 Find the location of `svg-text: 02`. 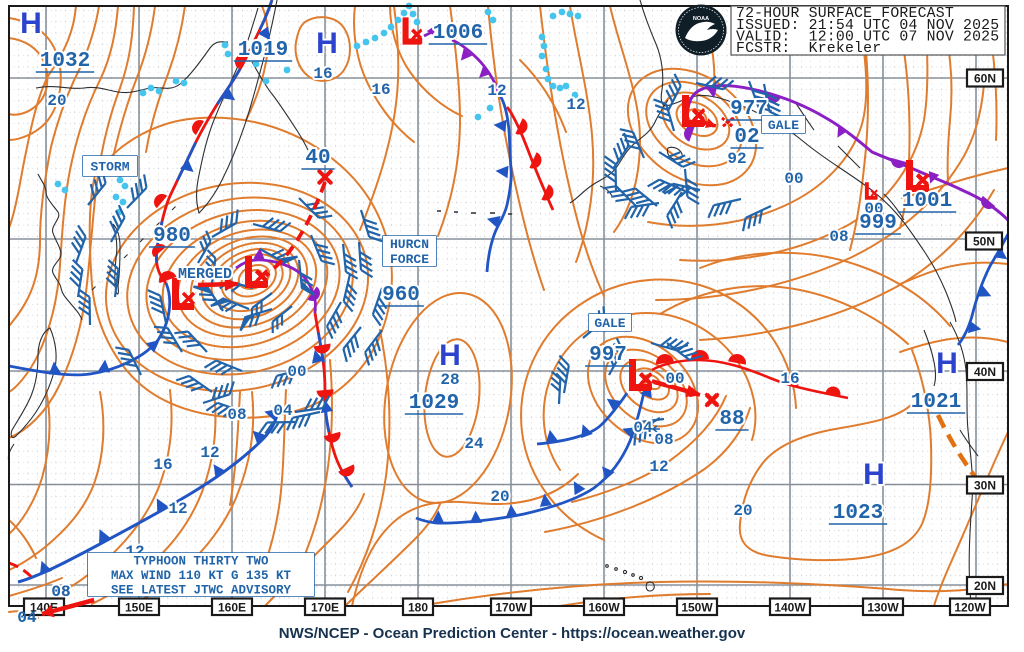

svg-text: 02 is located at coordinates (746, 137).